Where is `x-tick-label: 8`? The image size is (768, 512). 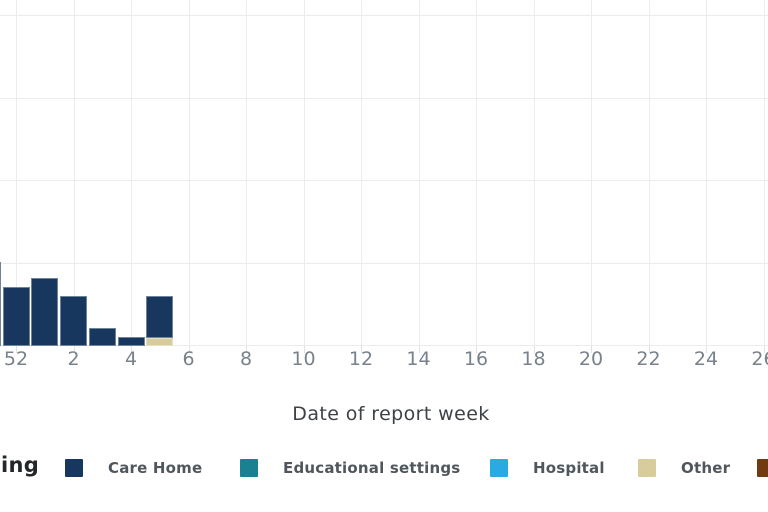
x-tick-label: 8 is located at coordinates (246, 359).